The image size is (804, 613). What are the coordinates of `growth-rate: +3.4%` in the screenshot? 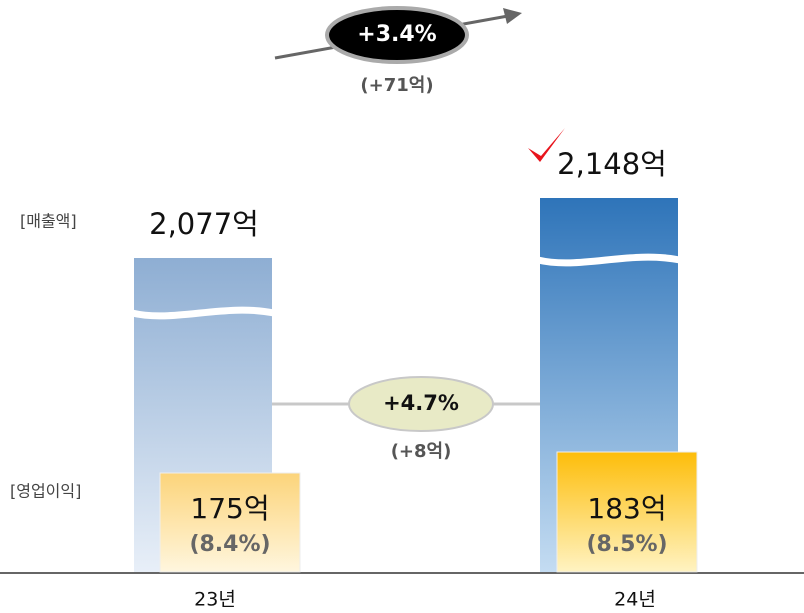 It's located at (396, 34).